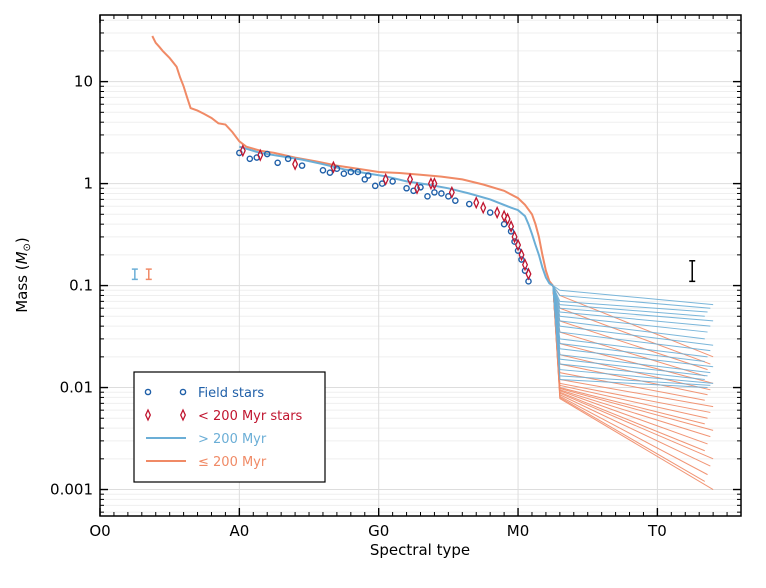  I want to click on x-axis-label: Spectral type, so click(420, 550).